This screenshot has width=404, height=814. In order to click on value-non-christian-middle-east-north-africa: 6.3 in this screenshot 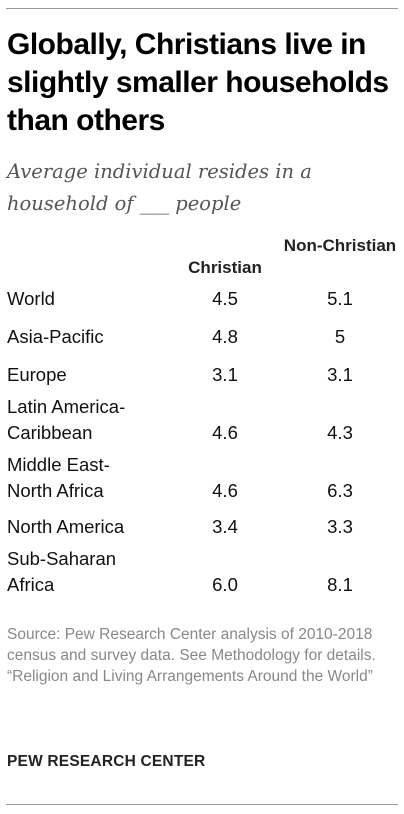, I will do `click(340, 490)`.